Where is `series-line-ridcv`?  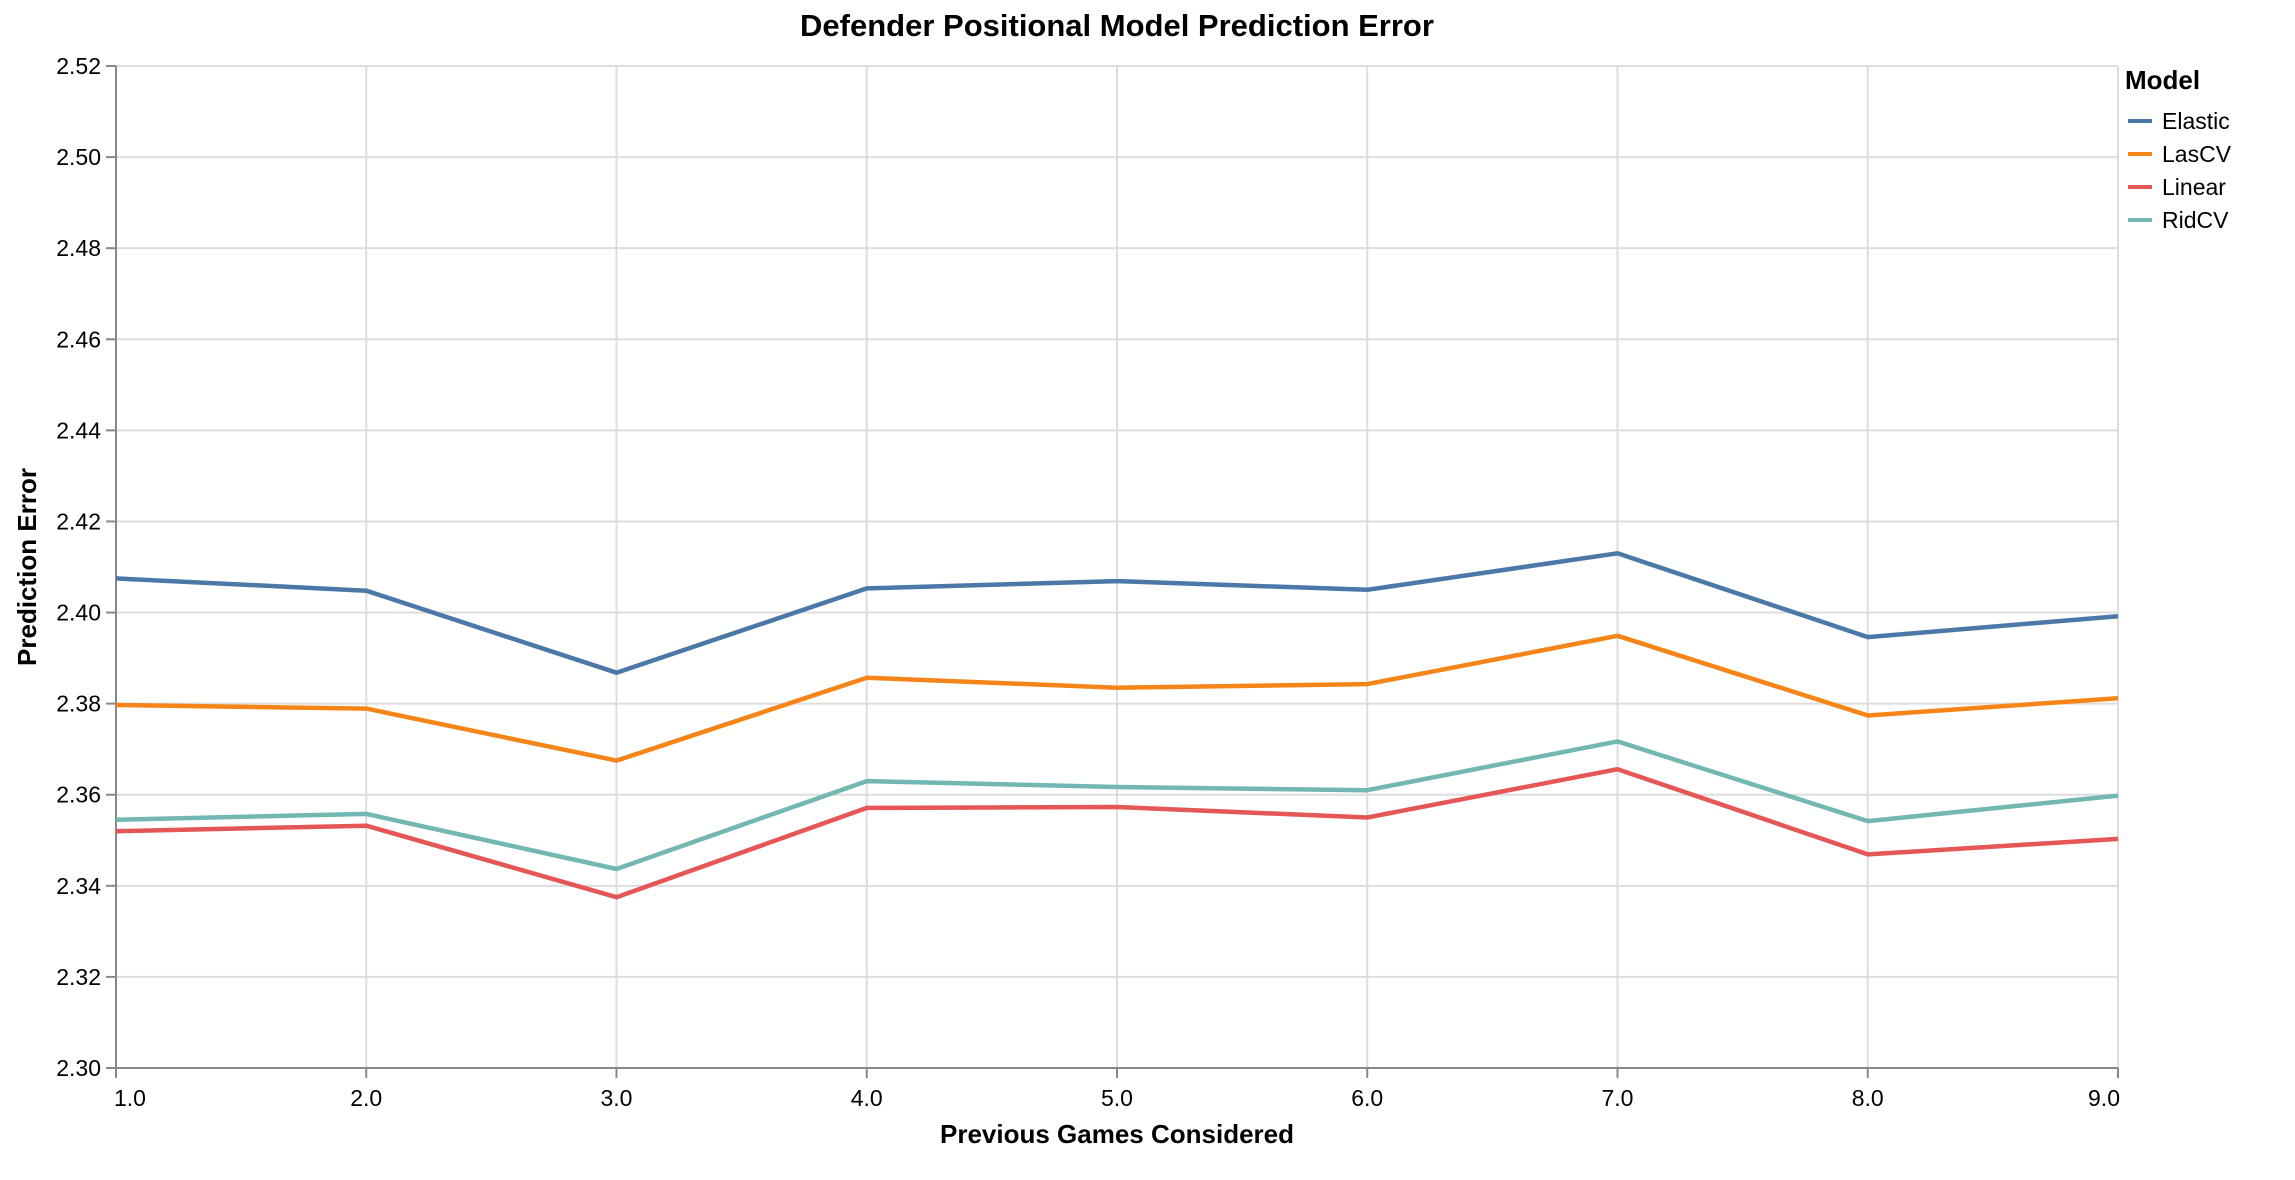 series-line-ridcv is located at coordinates (1117, 805).